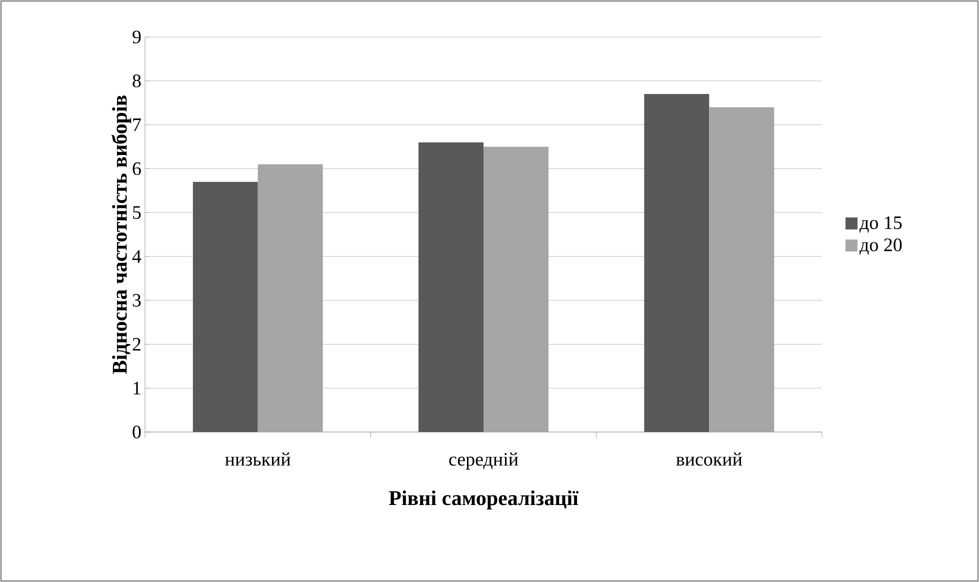 Image resolution: width=979 pixels, height=582 pixels. I want to click on y-tick-label: 7, so click(137, 124).